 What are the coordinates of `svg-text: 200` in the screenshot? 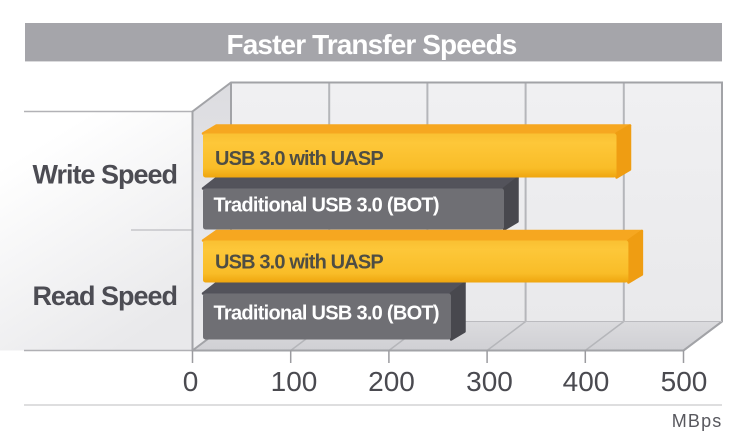 It's located at (391, 381).